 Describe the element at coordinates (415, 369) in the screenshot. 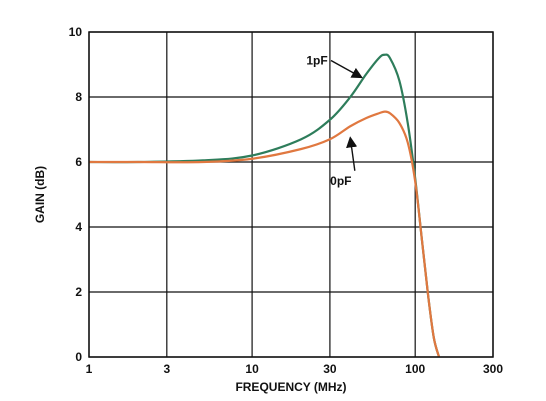

I see `x-tick-label: 100` at that location.